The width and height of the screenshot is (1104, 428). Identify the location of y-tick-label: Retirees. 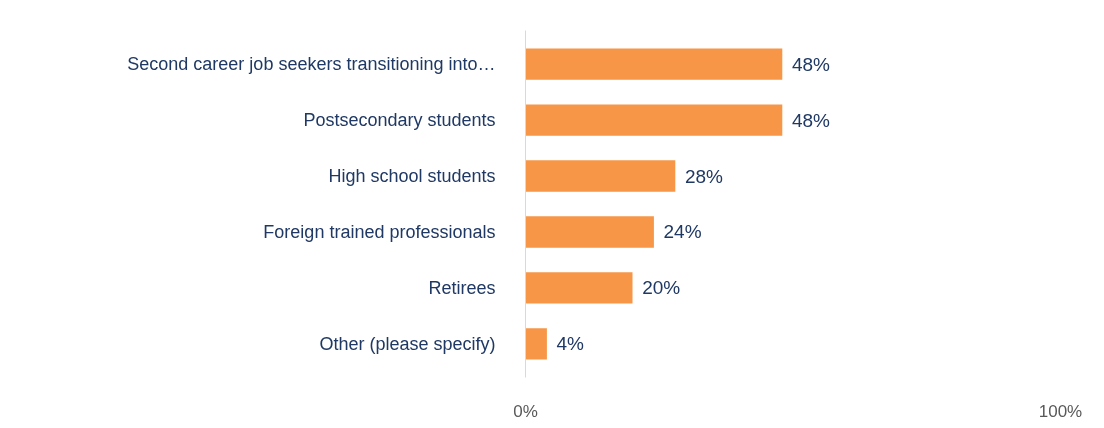
(462, 287).